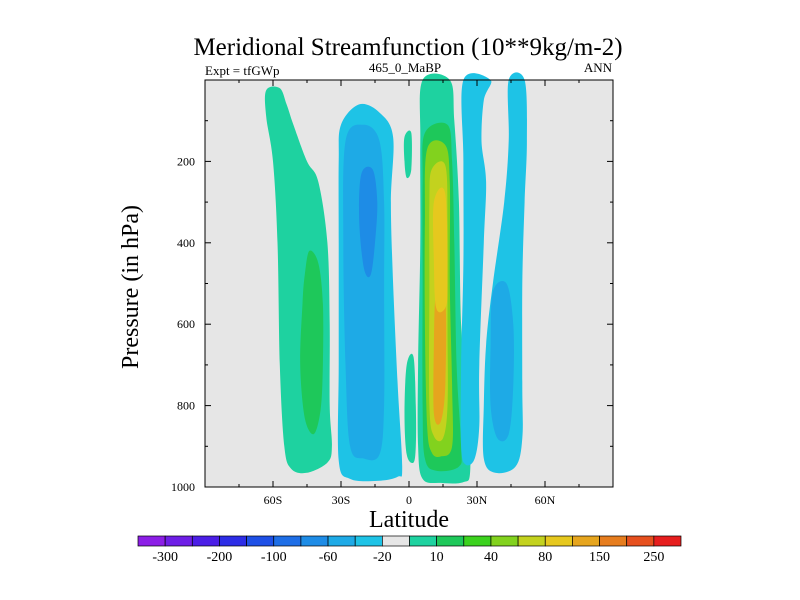  I want to click on nh-ferrel-core, so click(502, 361).